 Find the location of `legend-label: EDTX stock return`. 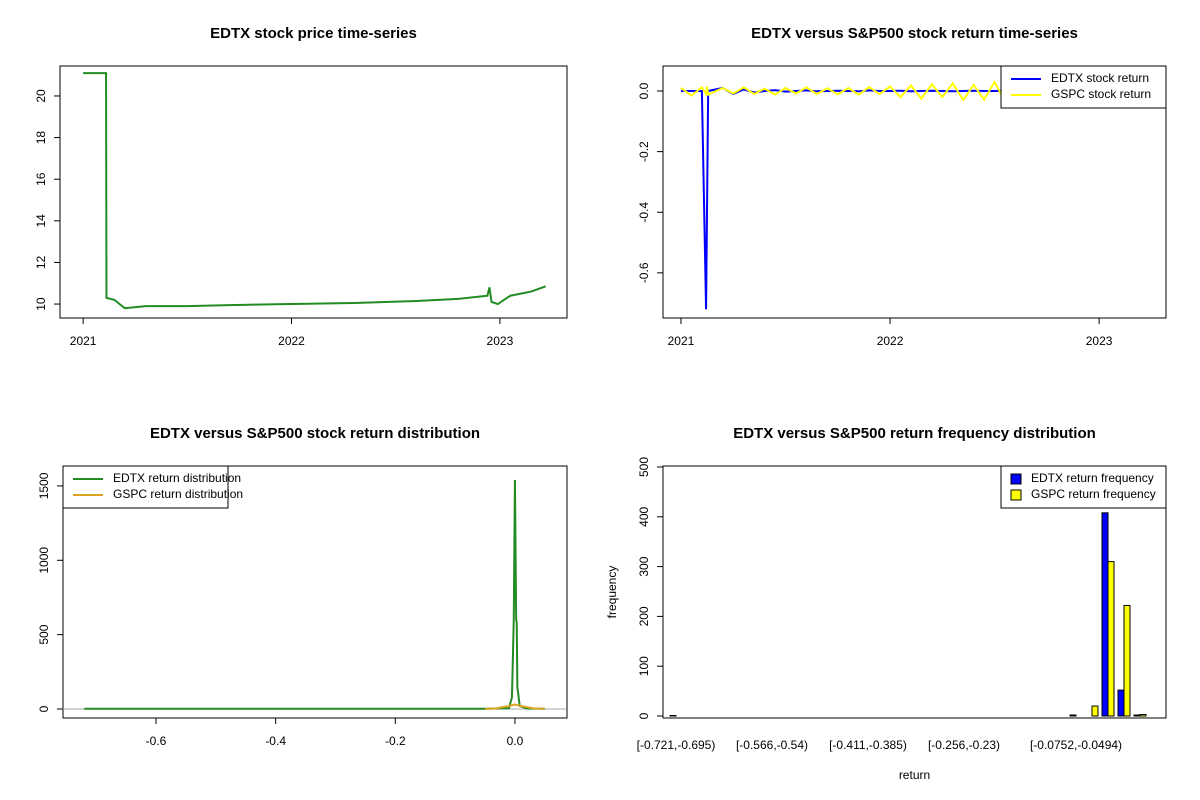

legend-label: EDTX stock return is located at coordinates (1100, 78).